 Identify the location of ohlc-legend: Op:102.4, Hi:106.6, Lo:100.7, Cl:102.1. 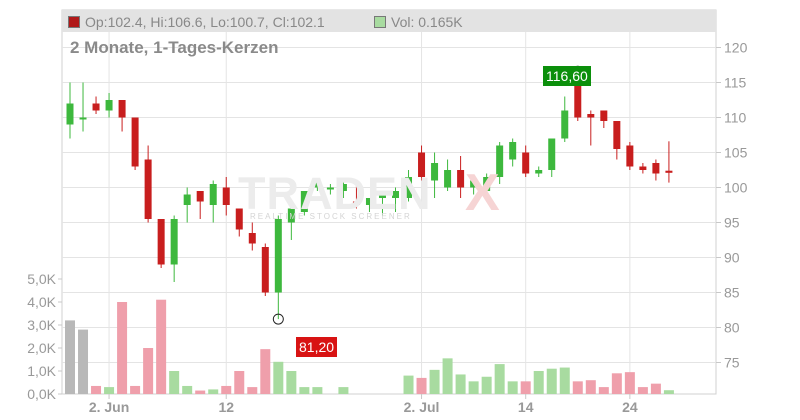
(196, 22).